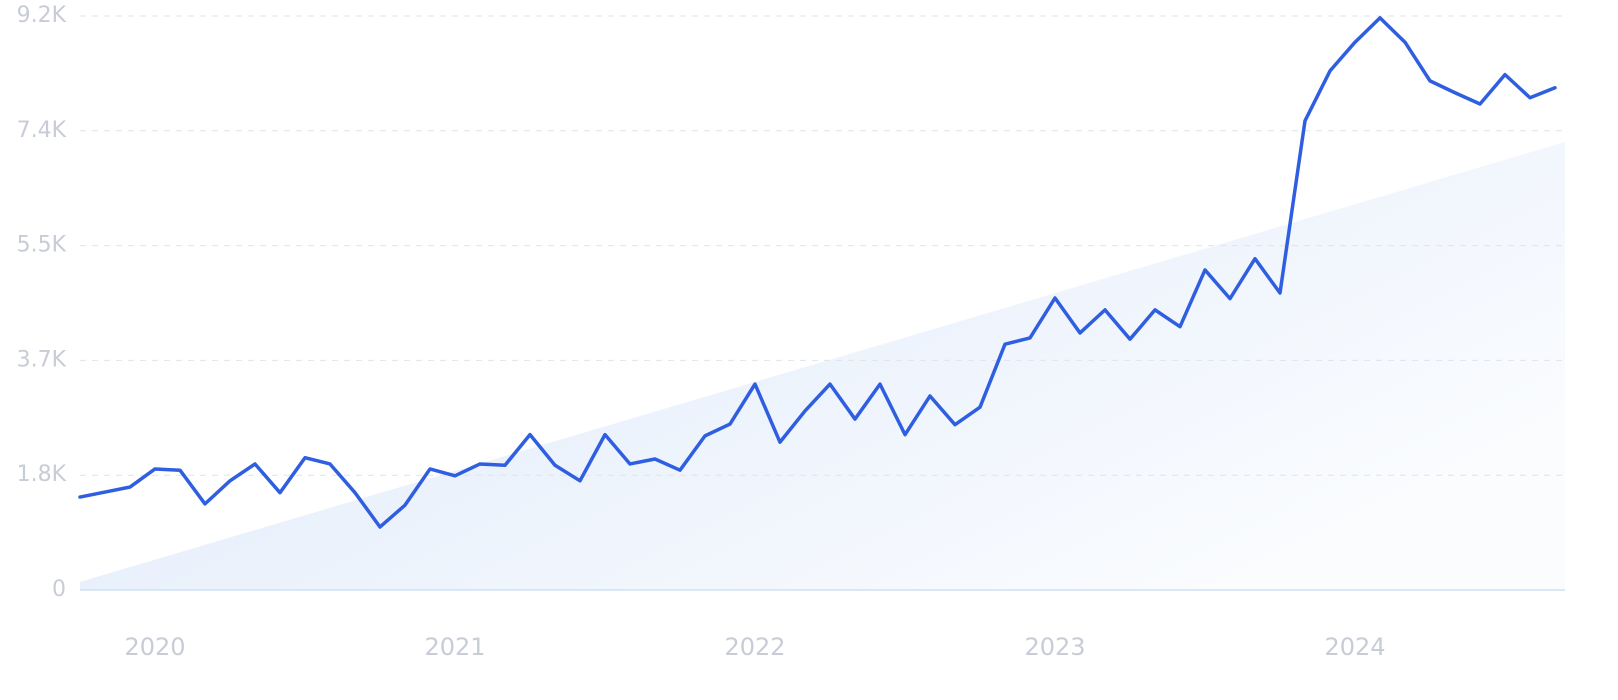 This screenshot has width=1618, height=700. What do you see at coordinates (42, 130) in the screenshot?
I see `y-tick-label: 7.4K` at bounding box center [42, 130].